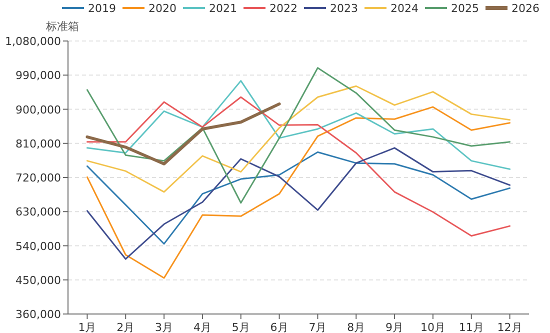 The image size is (550, 333). Describe the element at coordinates (404, 8) in the screenshot. I see `legend-label: 2024` at that location.